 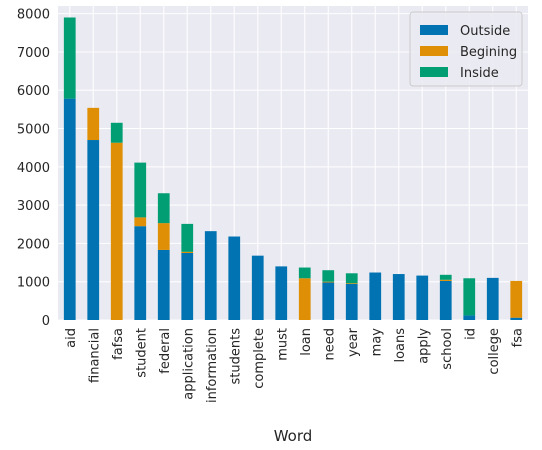 What do you see at coordinates (469, 317) in the screenshot?
I see `bar-outside-id` at bounding box center [469, 317].